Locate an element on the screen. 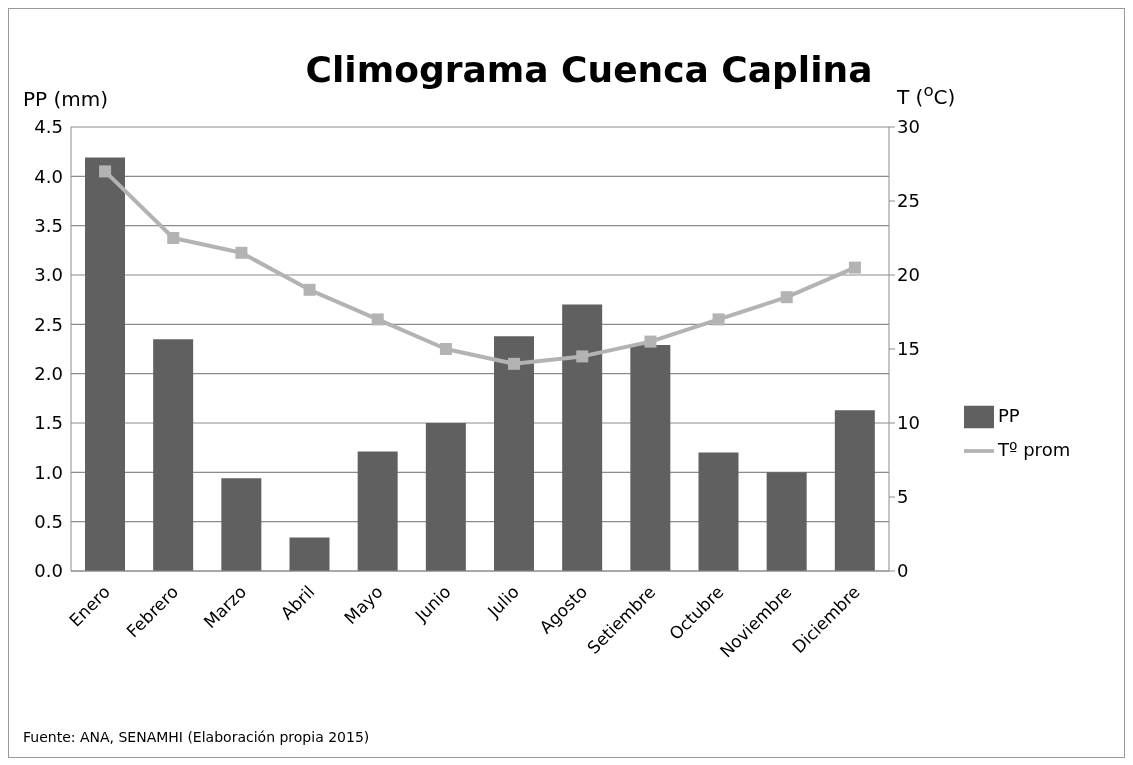 This screenshot has height=765, width=1133. y2-tick-label: 15 is located at coordinates (908, 349).